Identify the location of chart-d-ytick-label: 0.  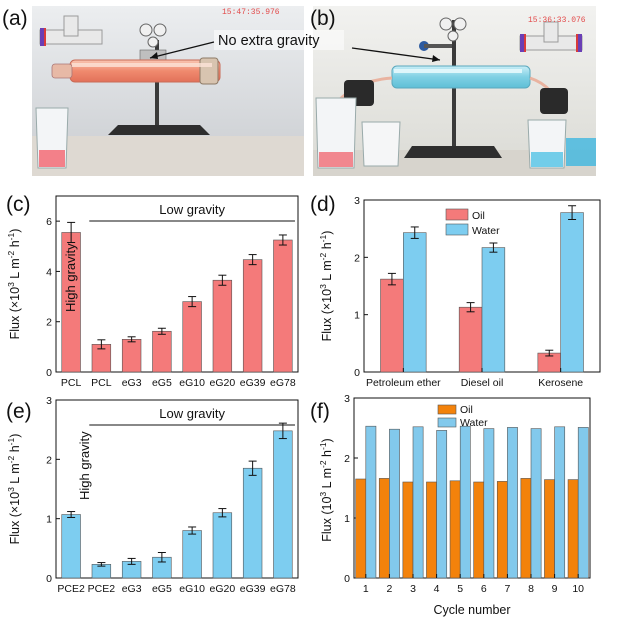
(357, 373).